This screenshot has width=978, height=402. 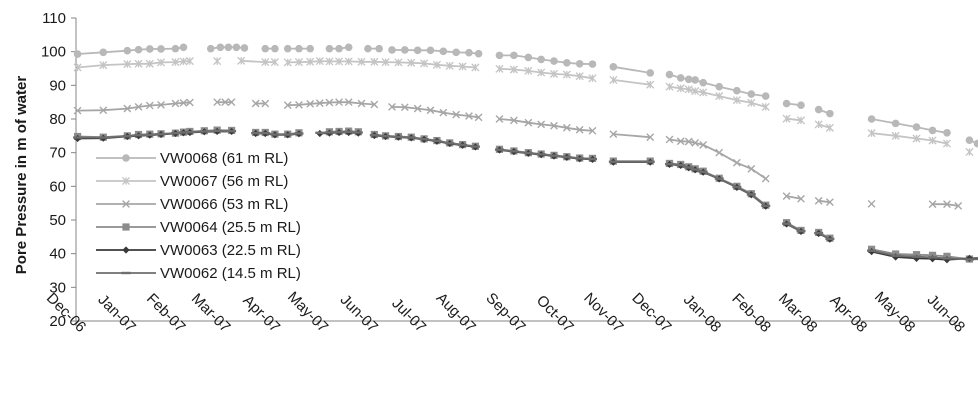 What do you see at coordinates (359, 313) in the screenshot?
I see `x-tick-label: Jun-07` at bounding box center [359, 313].